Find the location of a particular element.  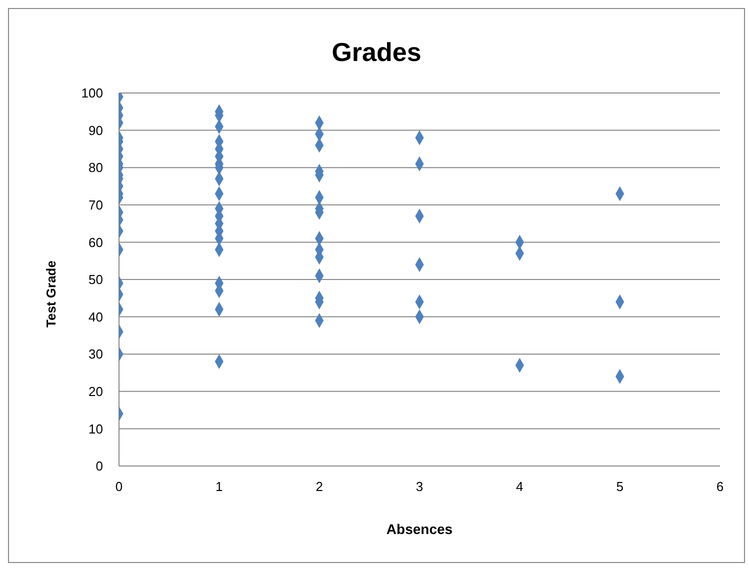

x-tick-label: 0 is located at coordinates (119, 486).